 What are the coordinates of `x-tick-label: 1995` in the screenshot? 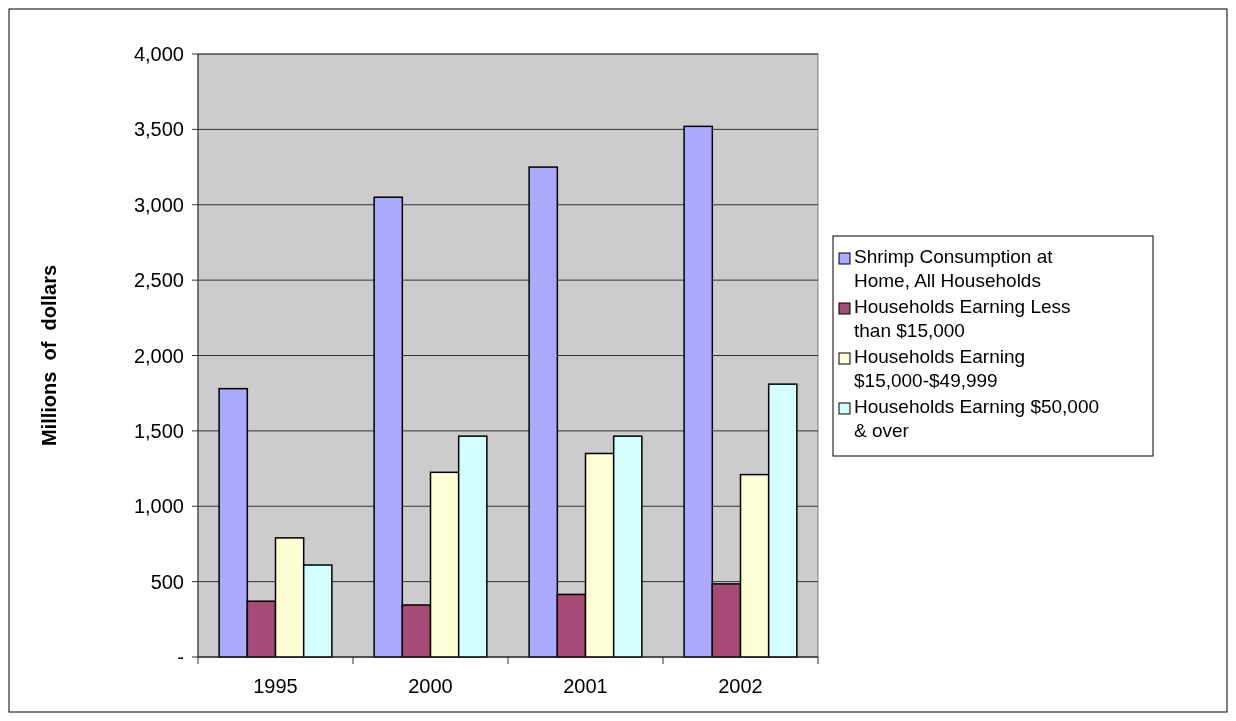 It's located at (275, 686).